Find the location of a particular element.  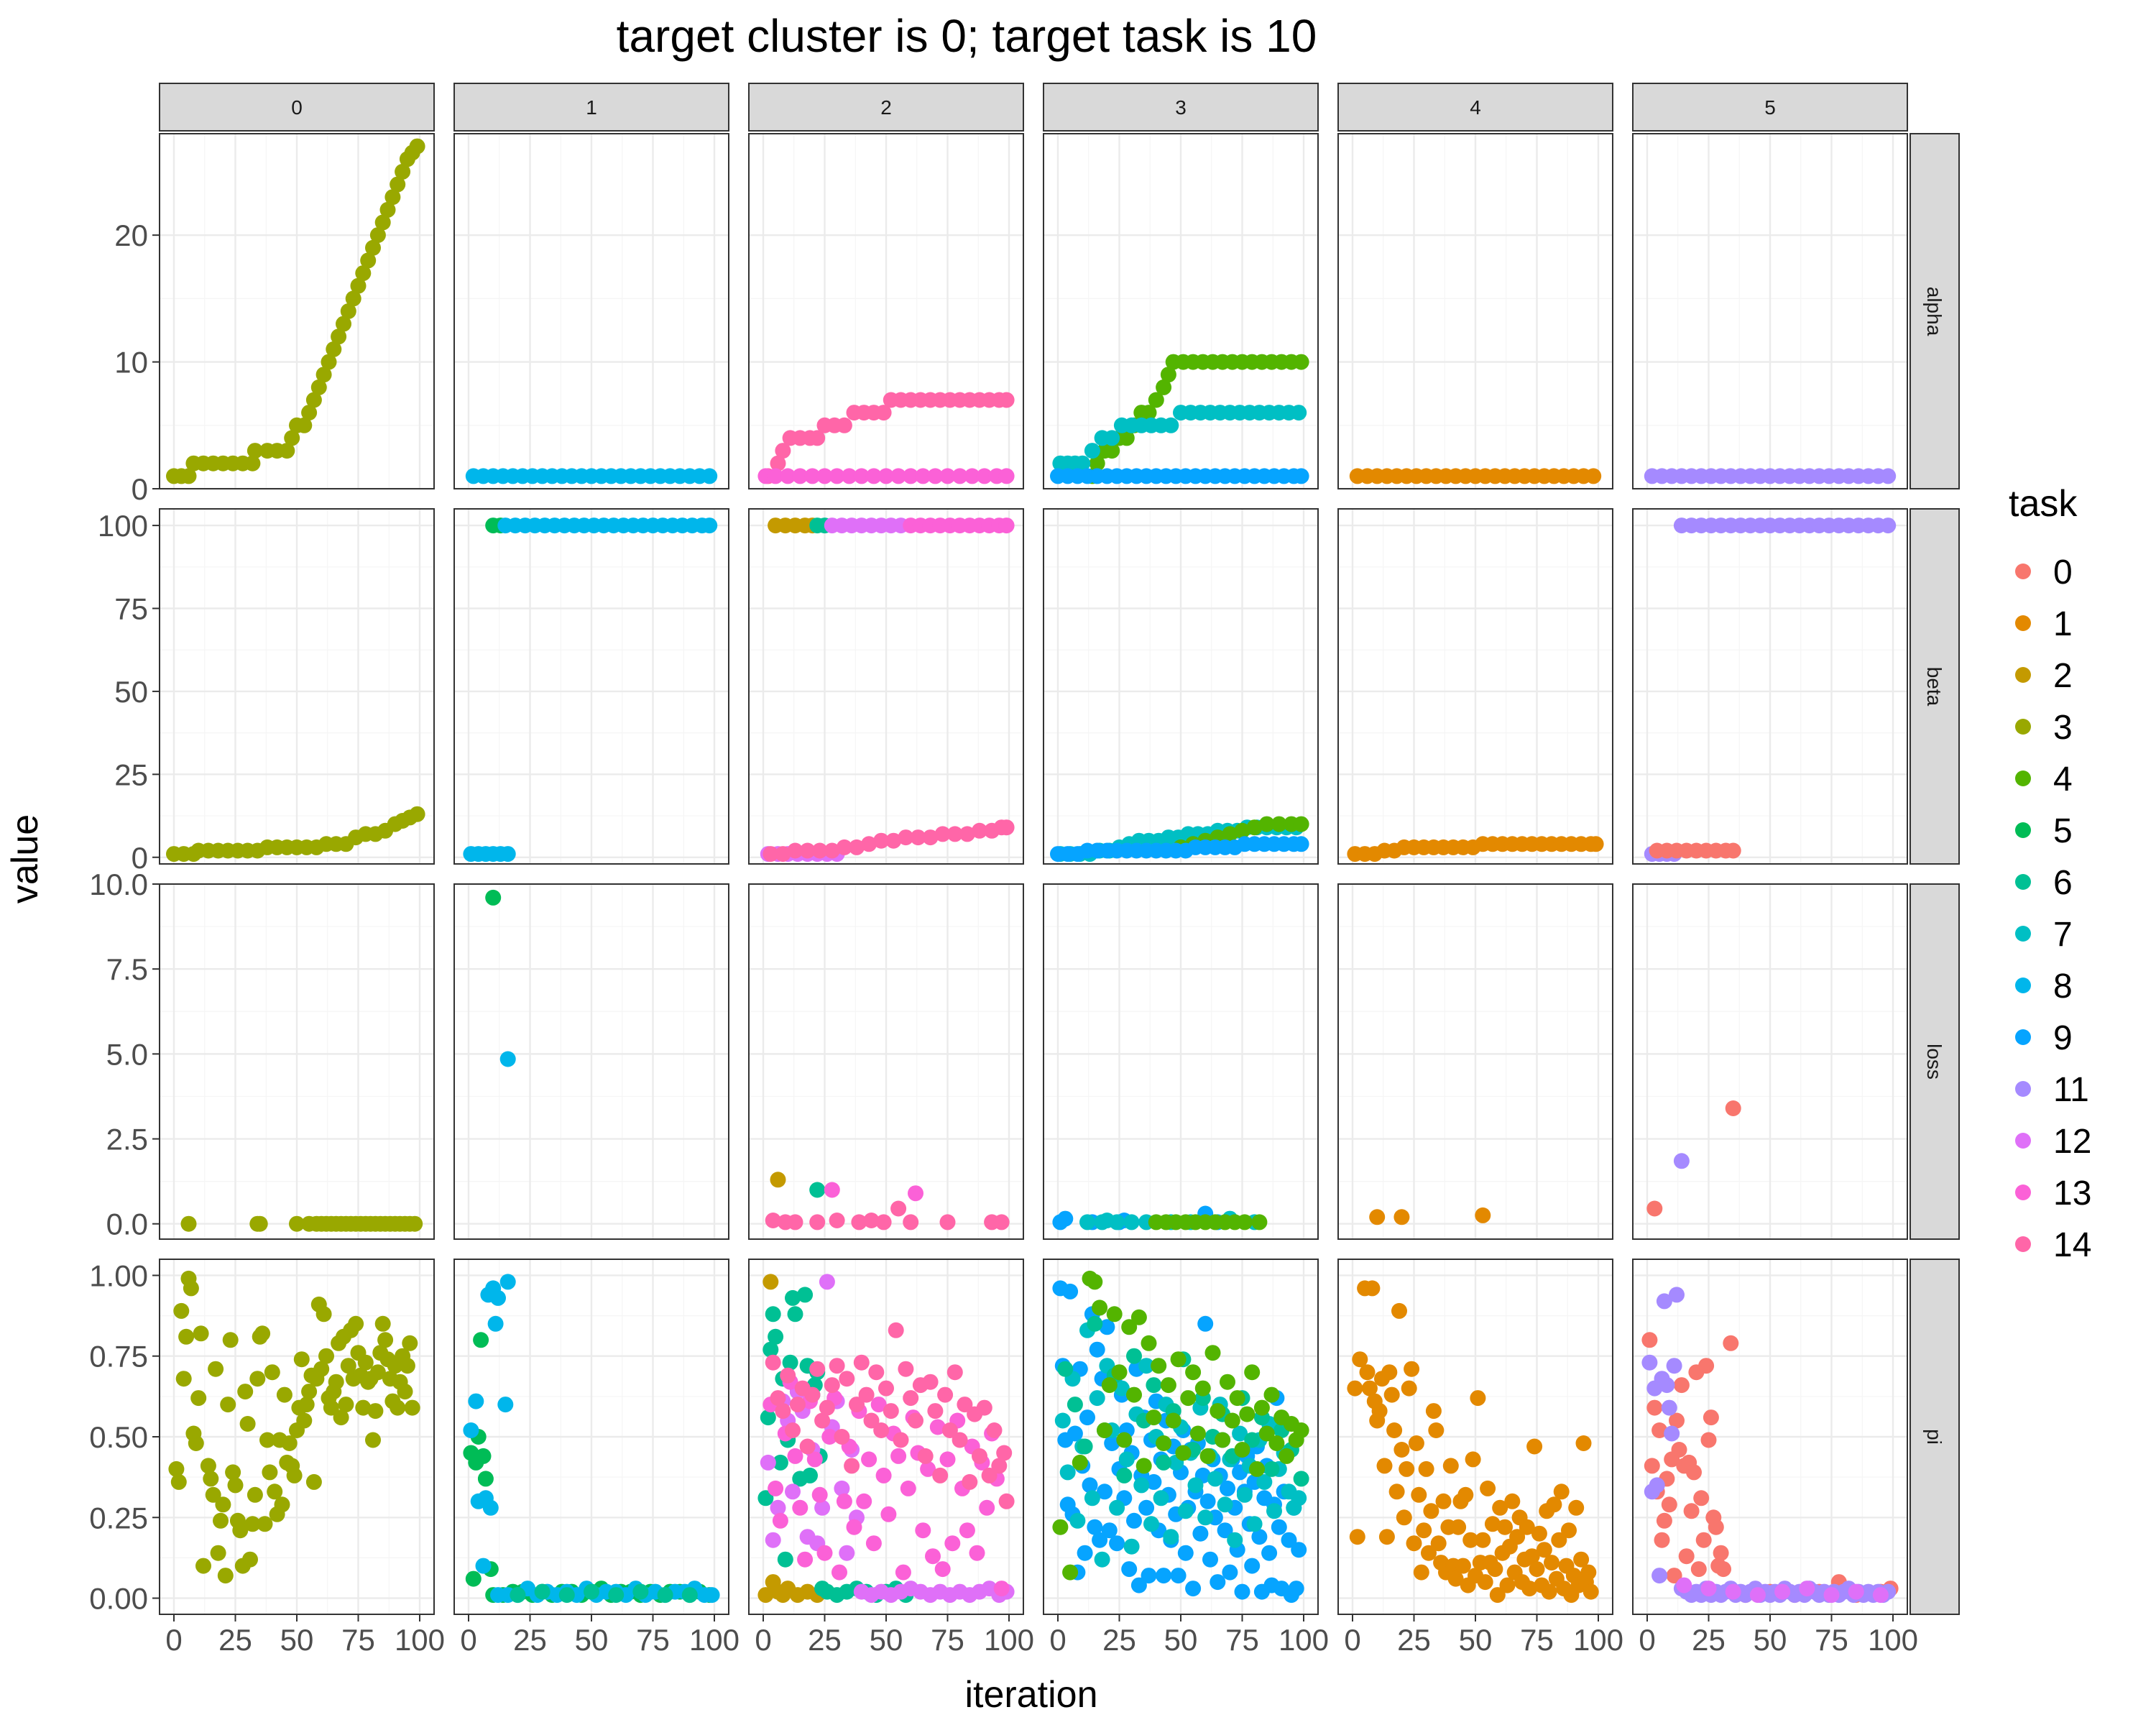

legend-label: 2 is located at coordinates (2063, 676).